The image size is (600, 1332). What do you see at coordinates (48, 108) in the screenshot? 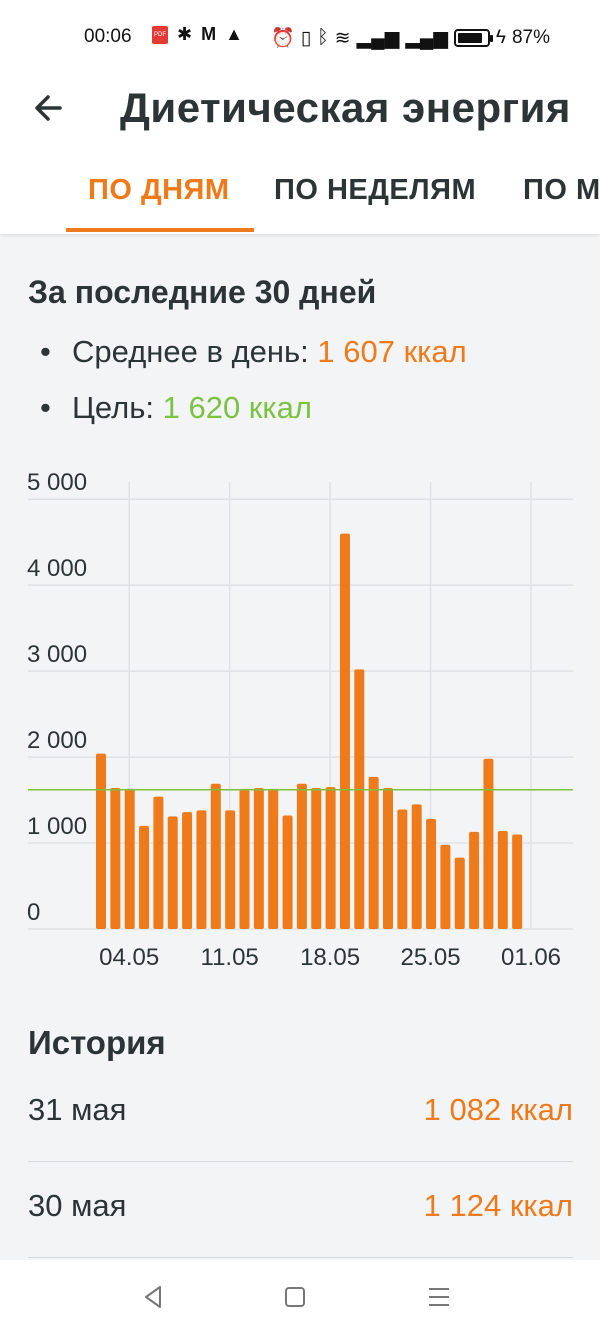
I see `back-arrow-icon` at bounding box center [48, 108].